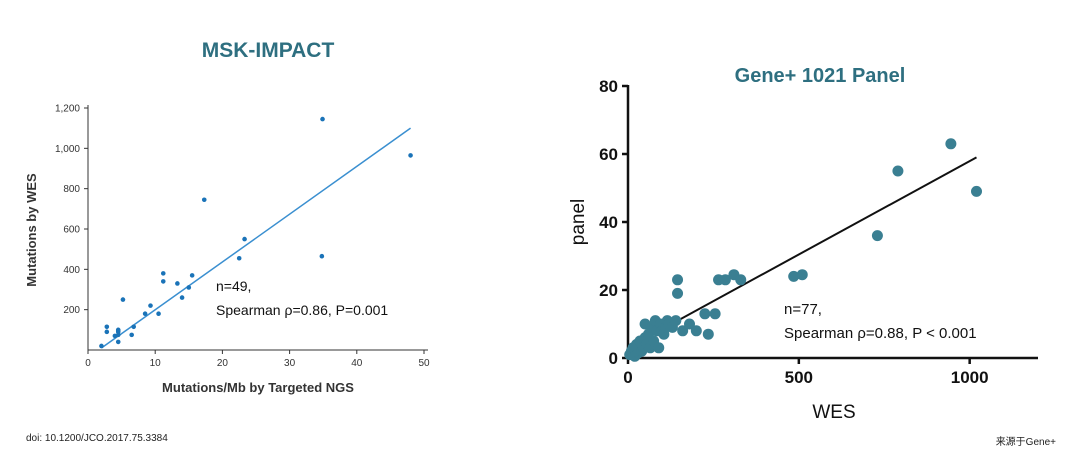 Image resolution: width=1080 pixels, height=457 pixels. Describe the element at coordinates (31, 230) in the screenshot. I see `y-axis-label: Mutations by WES` at that location.